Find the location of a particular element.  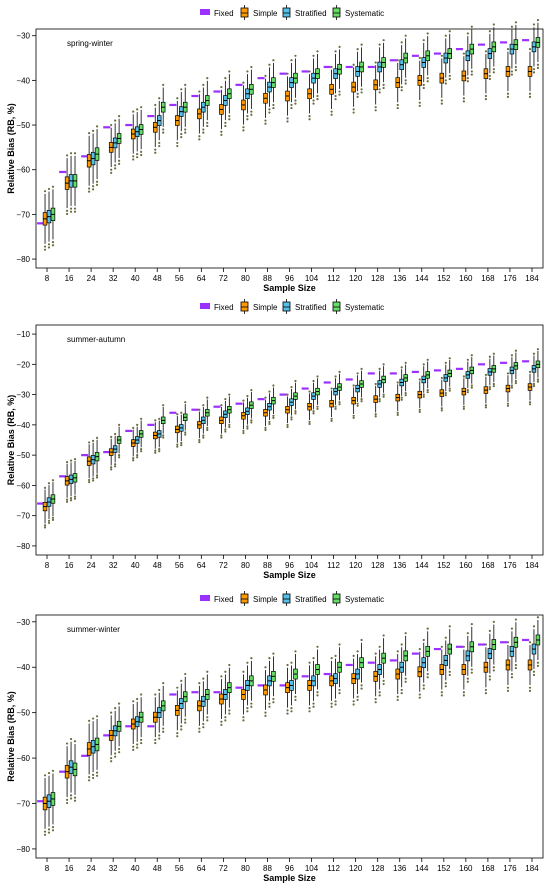

y-tick-label: −60 is located at coordinates (23, 758).